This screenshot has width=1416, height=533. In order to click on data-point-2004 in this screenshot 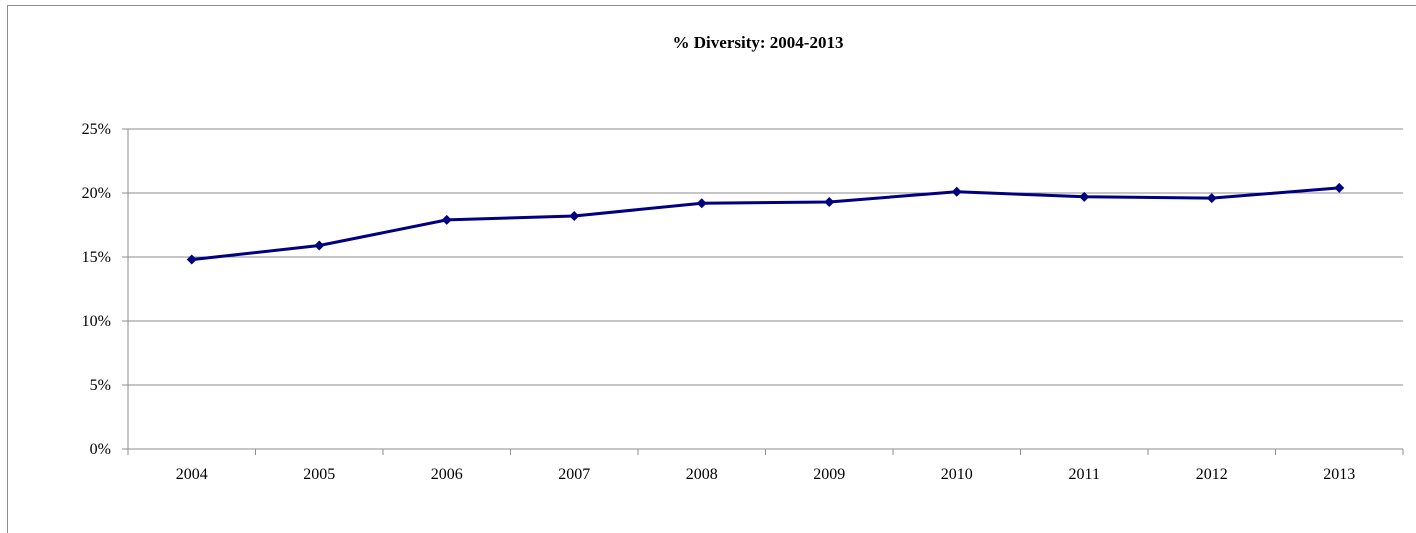, I will do `click(191, 259)`.